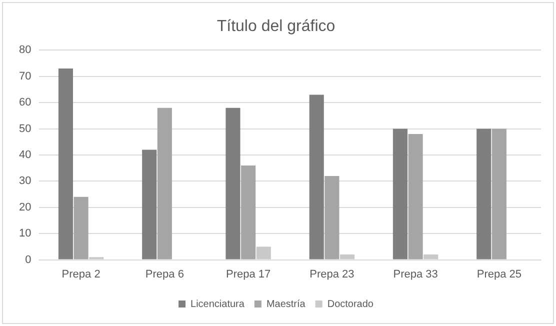  Describe the element at coordinates (81, 274) in the screenshot. I see `x-tick-label: Prepa 2` at that location.